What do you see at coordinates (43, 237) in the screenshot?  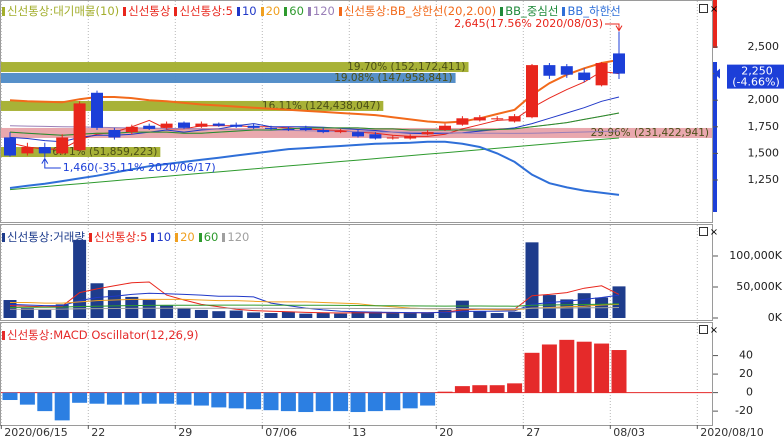 I see `legend-item: 신선통상:거래량` at bounding box center [43, 237].